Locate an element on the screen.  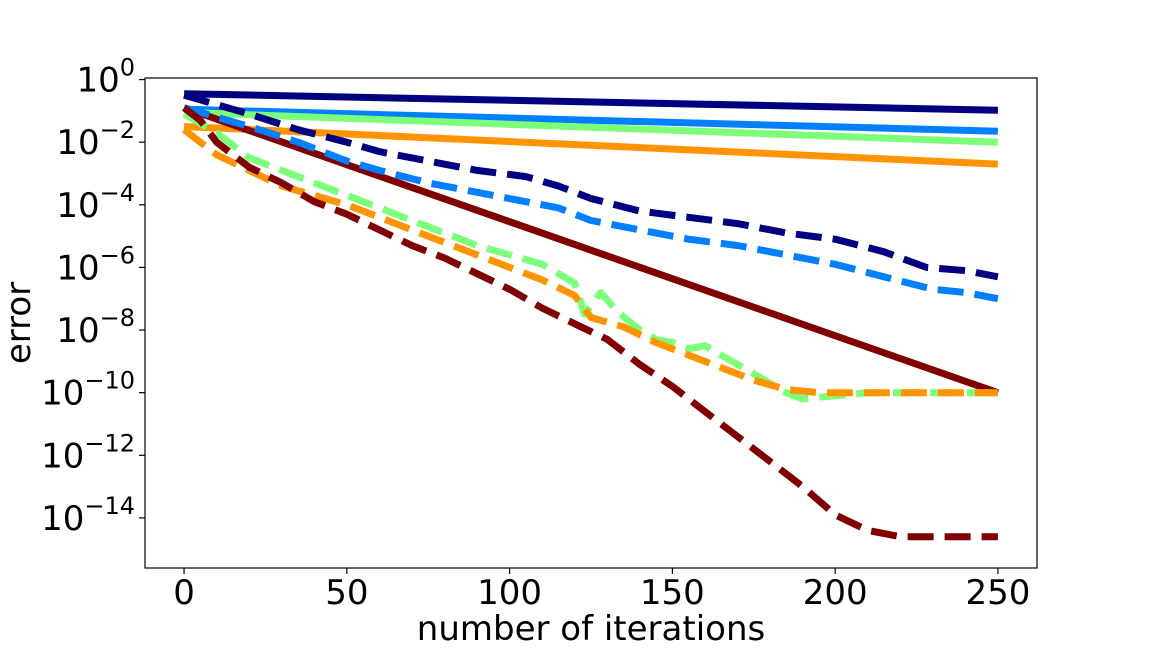
x-axis-label: number of iterations is located at coordinates (591, 628).